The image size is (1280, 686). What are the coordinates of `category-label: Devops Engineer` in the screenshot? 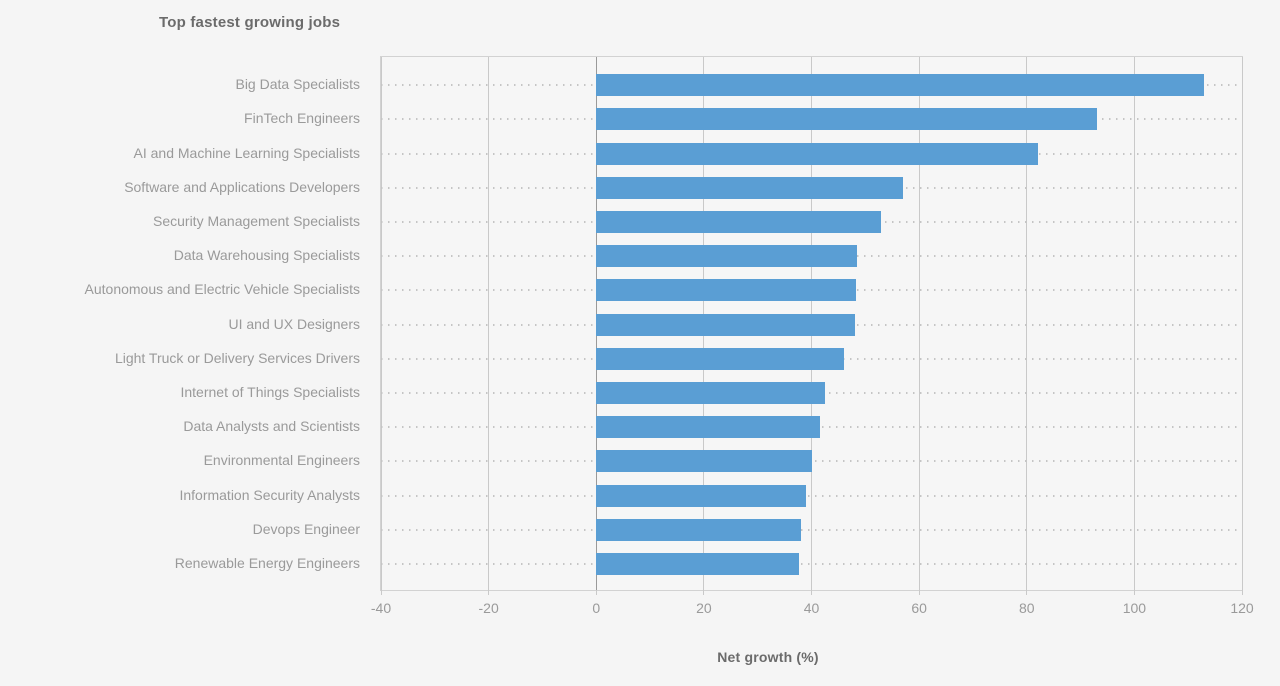 It's located at (306, 528).